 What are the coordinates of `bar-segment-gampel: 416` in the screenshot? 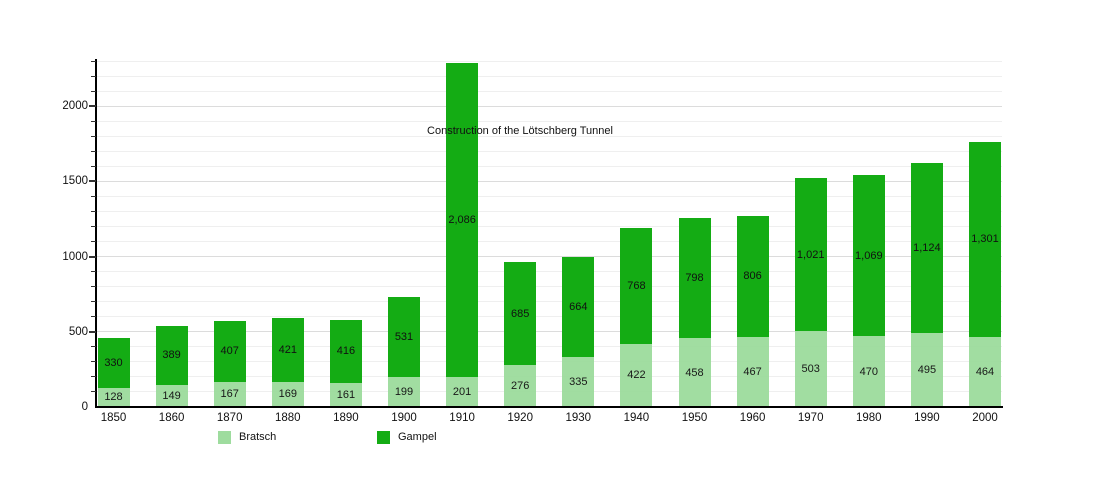 It's located at (345, 351).